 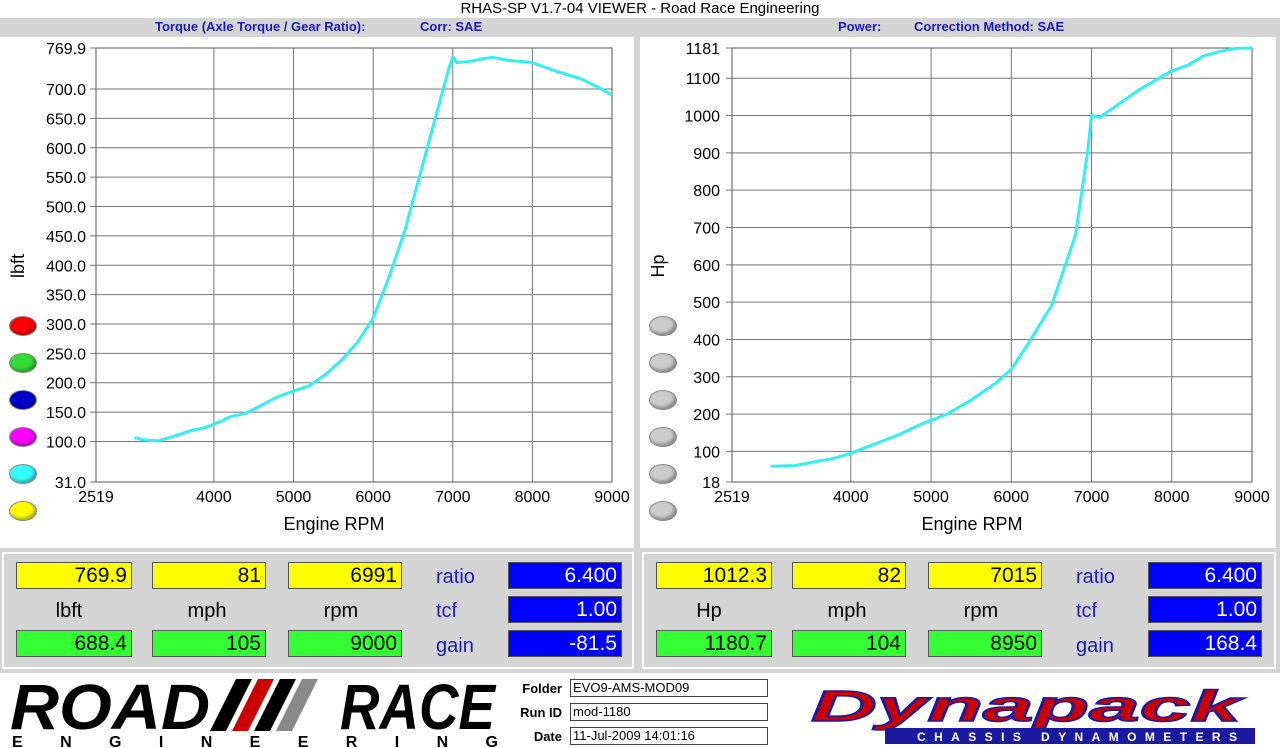 I want to click on dynapack-sub-bar, so click(x=1070, y=736).